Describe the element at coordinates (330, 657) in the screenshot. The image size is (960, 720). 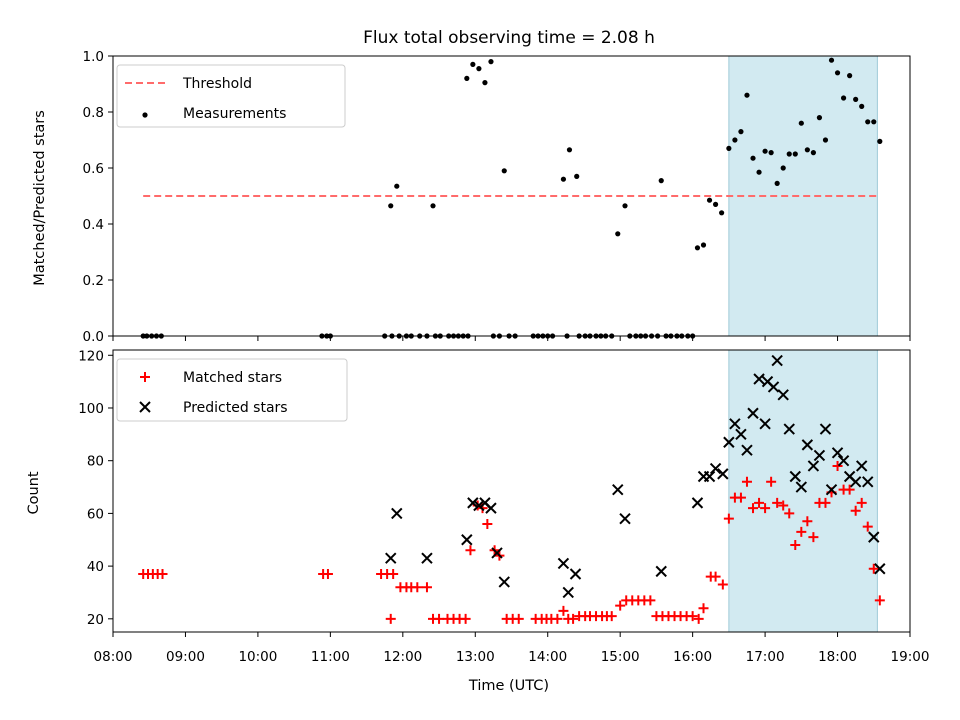
I see `x-tick-label: 11:00` at that location.